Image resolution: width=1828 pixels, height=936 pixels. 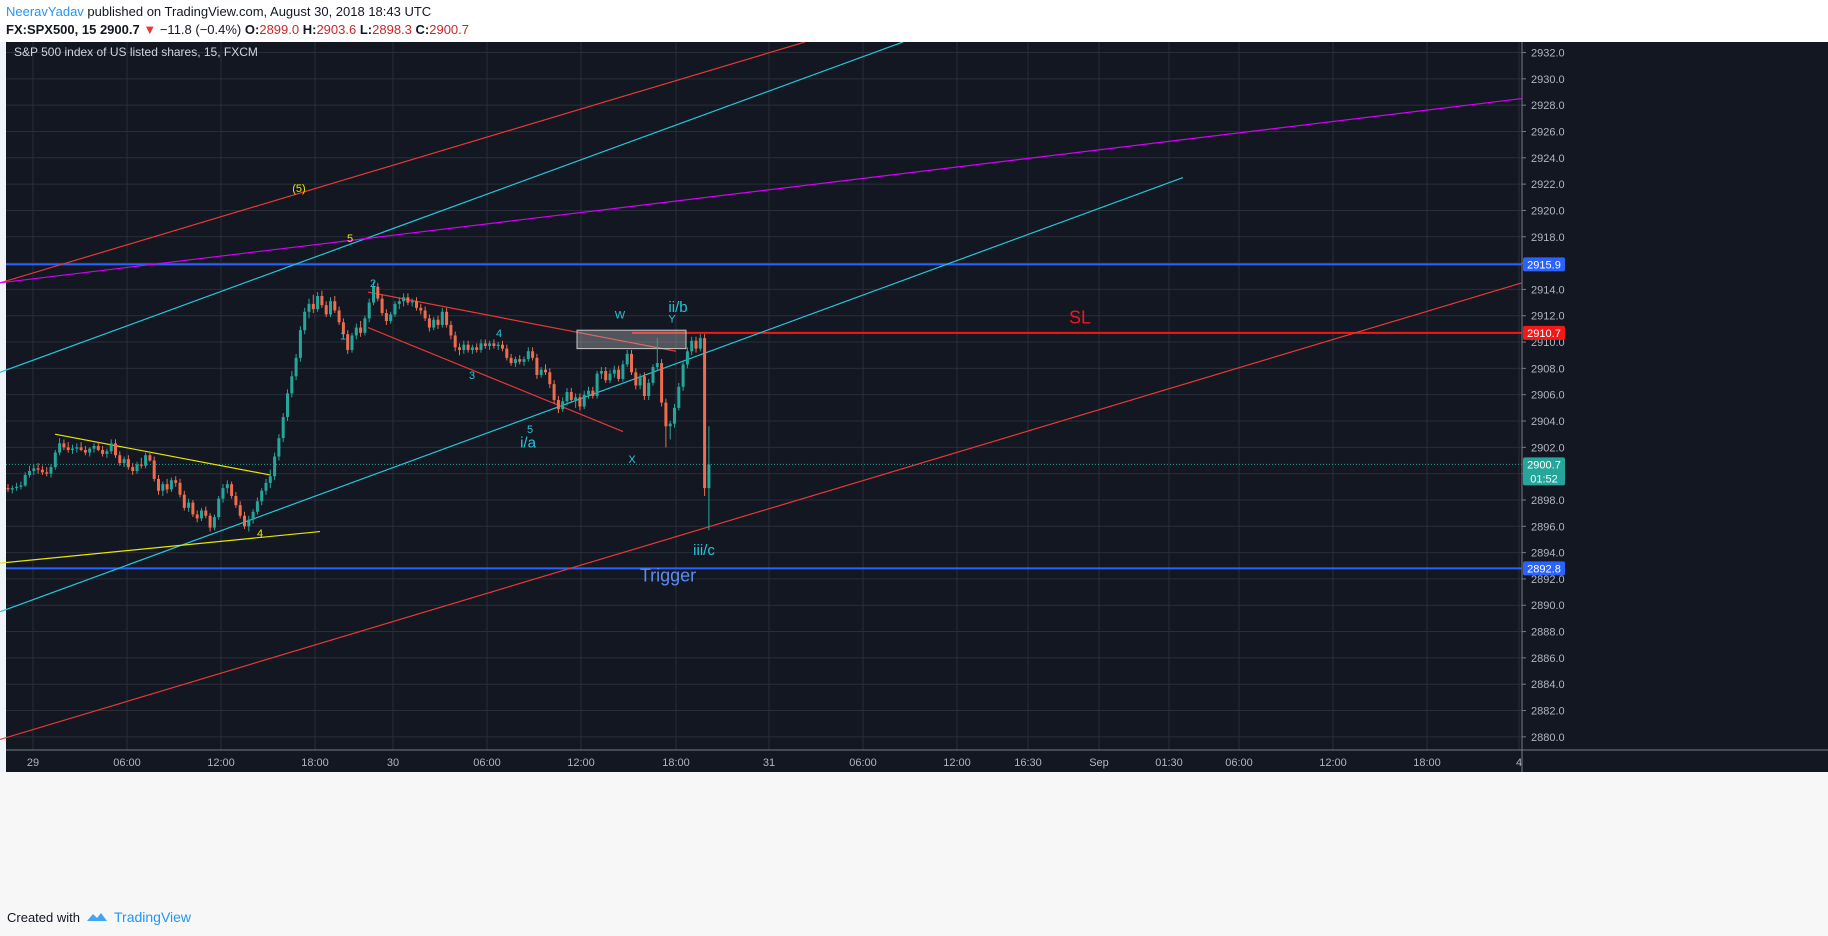 What do you see at coordinates (45, 11) in the screenshot?
I see `author-link: NeeravYadav` at bounding box center [45, 11].